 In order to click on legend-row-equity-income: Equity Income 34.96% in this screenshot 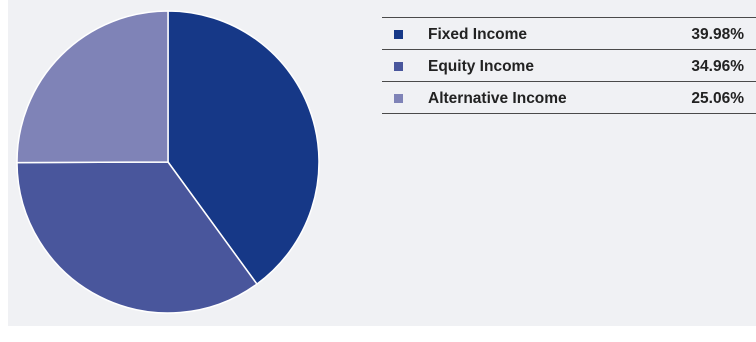, I will do `click(569, 66)`.